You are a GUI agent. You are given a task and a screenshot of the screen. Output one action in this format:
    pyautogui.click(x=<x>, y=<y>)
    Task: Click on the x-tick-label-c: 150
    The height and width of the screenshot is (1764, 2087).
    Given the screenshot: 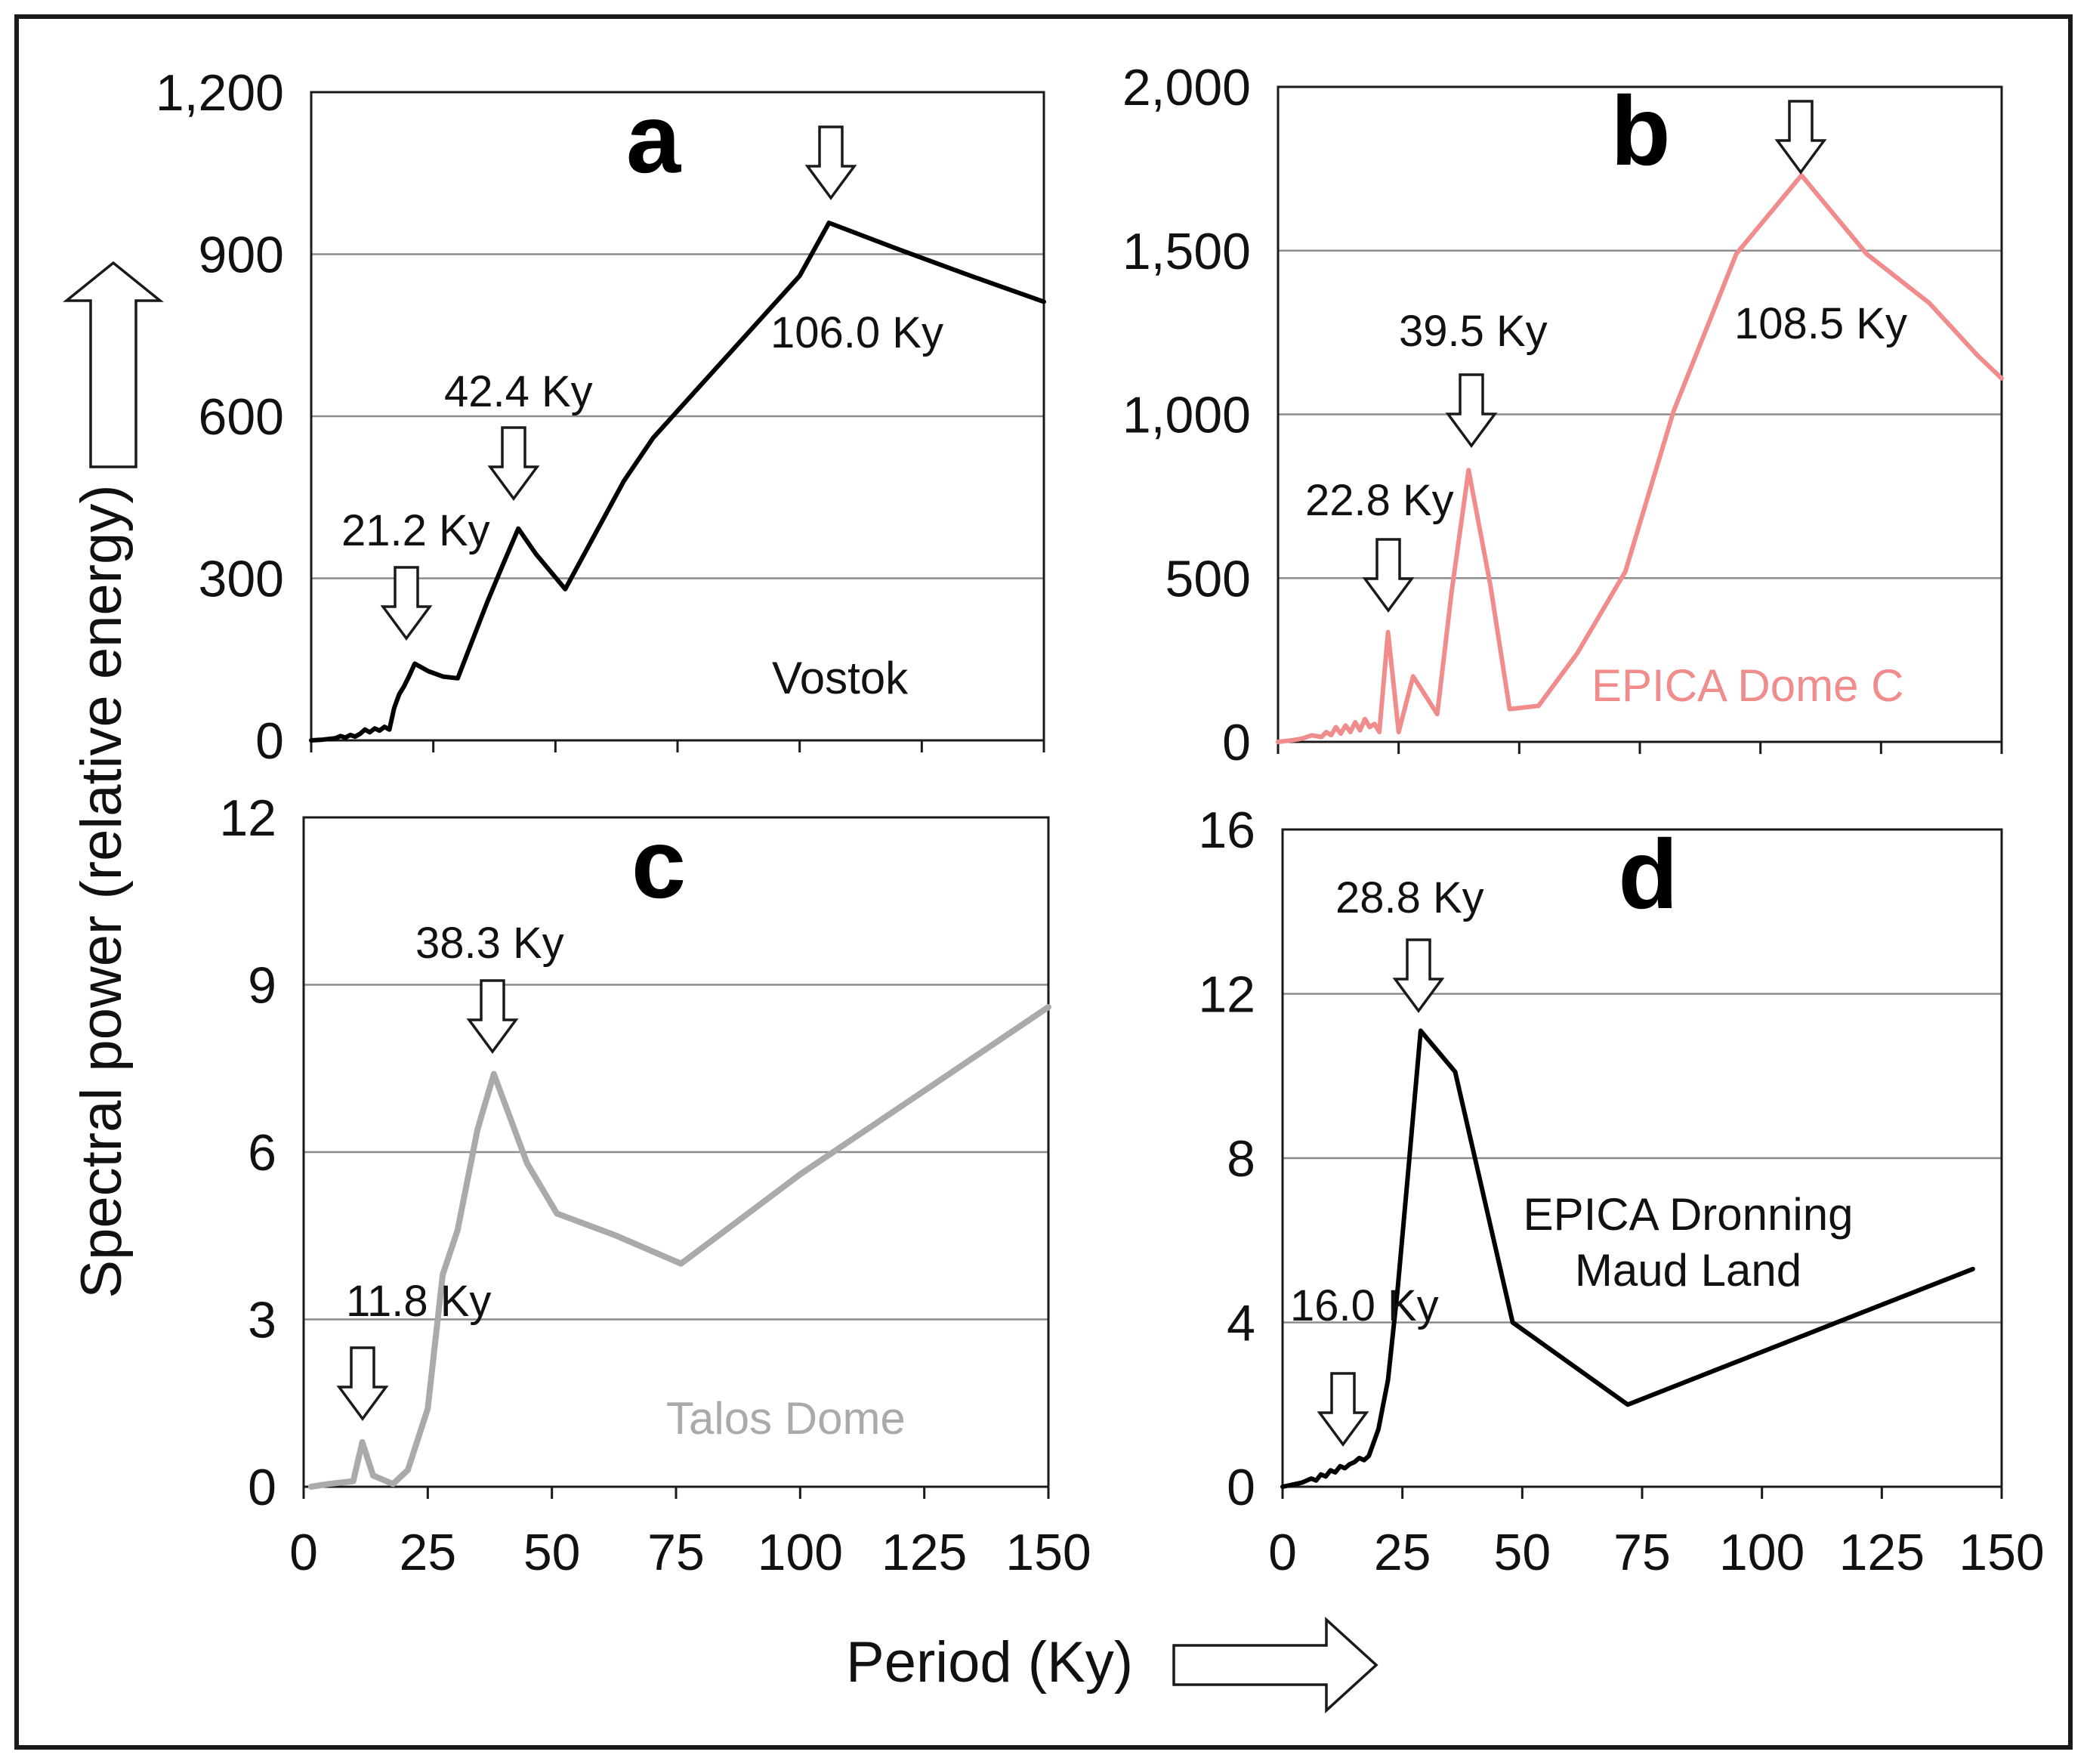 What is the action you would take?
    pyautogui.click(x=1048, y=1552)
    